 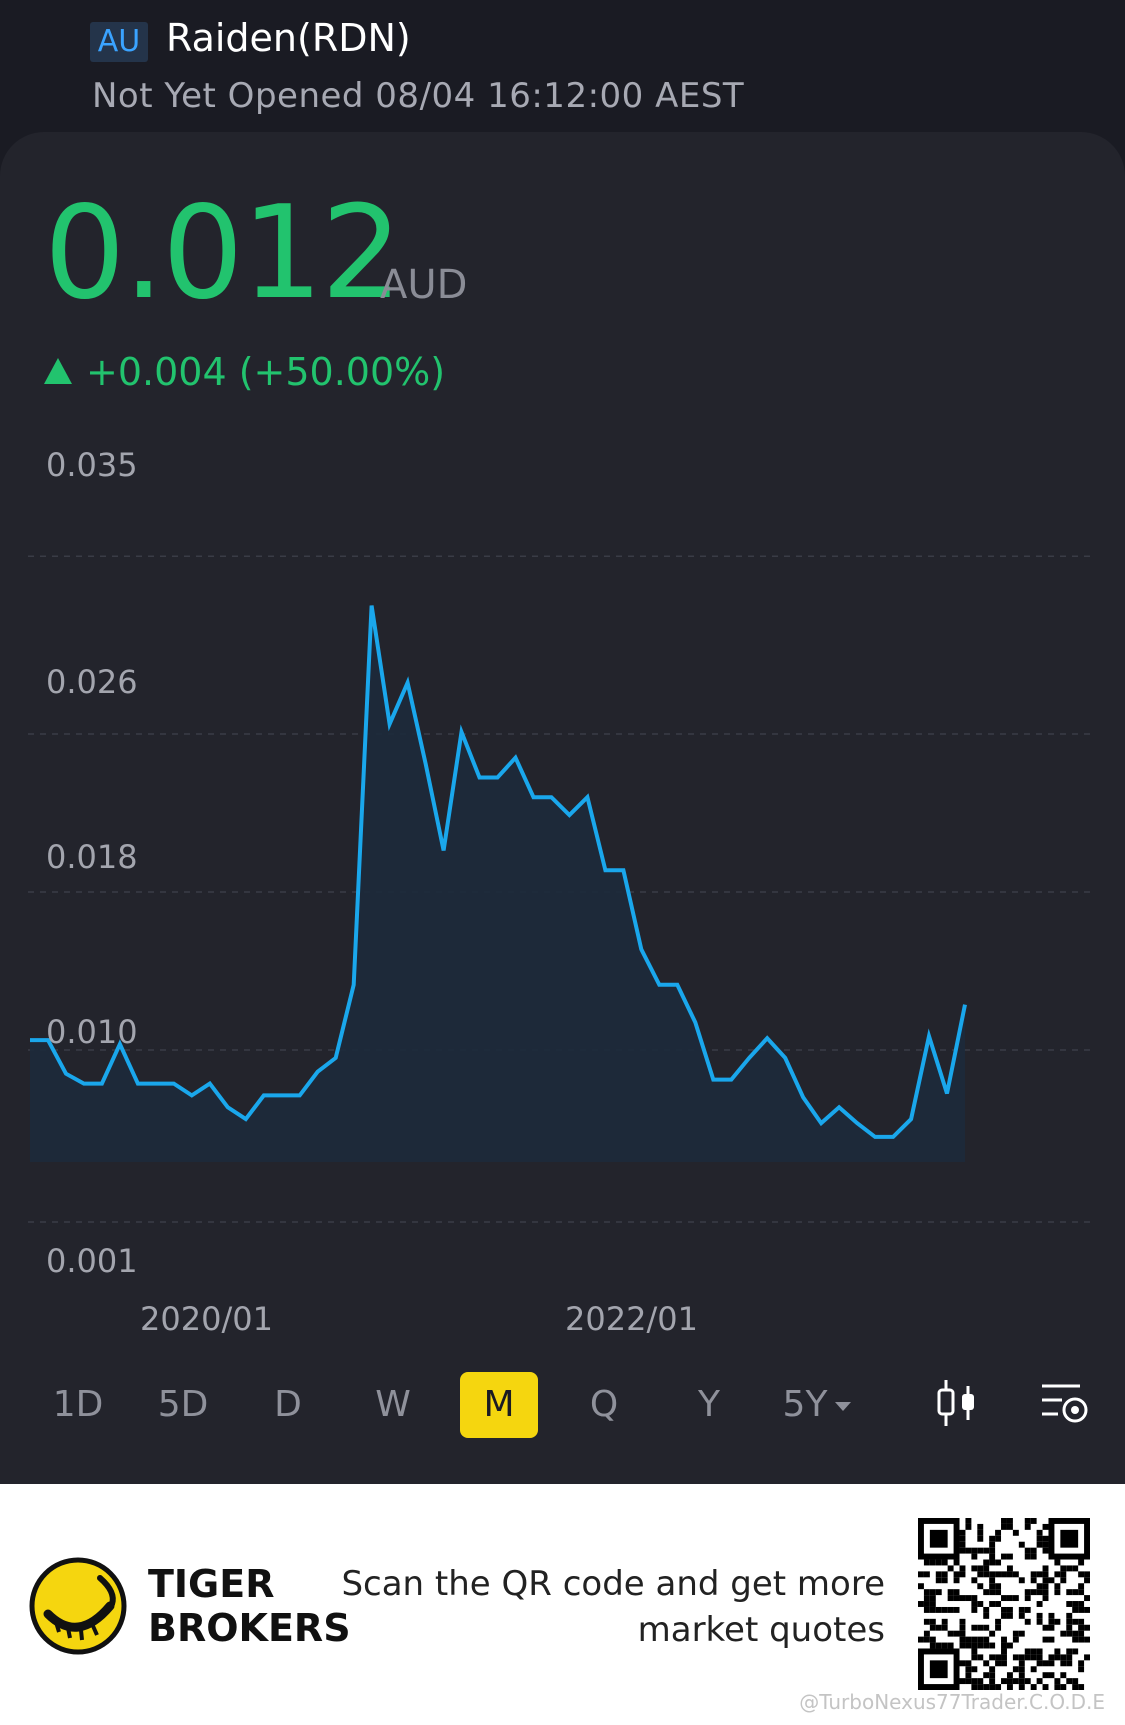 I want to click on period-tab-y: Y, so click(x=709, y=1404).